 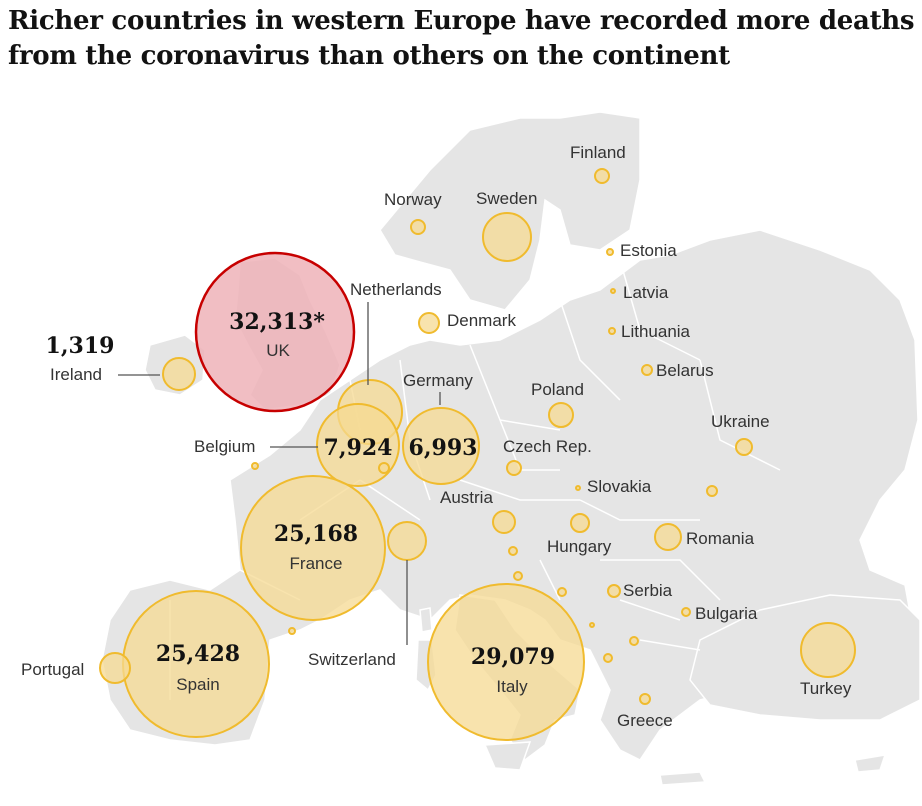 What do you see at coordinates (557, 389) in the screenshot?
I see `label-poland: Poland` at bounding box center [557, 389].